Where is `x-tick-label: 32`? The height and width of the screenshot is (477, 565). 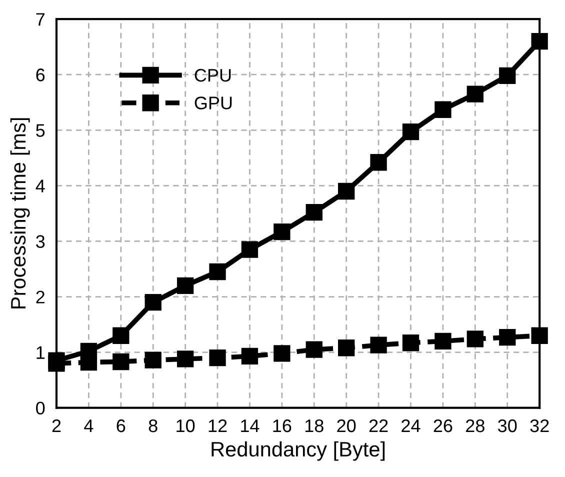
x-tick-label: 32 is located at coordinates (539, 425).